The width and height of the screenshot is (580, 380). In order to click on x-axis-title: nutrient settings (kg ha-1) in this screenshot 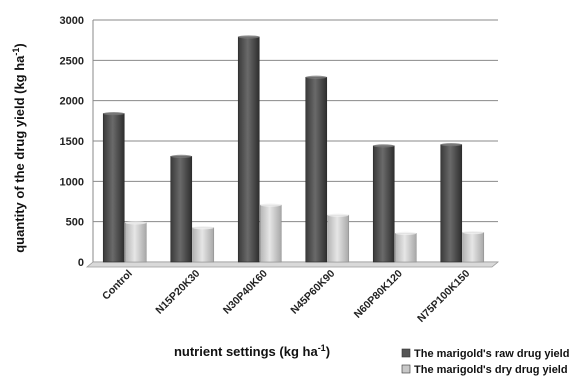, I will do `click(252, 351)`.